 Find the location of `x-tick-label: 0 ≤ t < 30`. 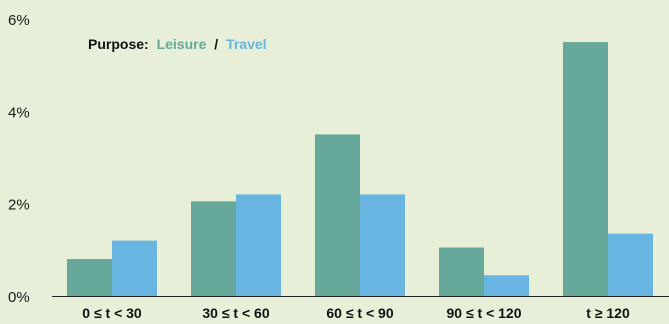

x-tick-label: 0 ≤ t < 30 is located at coordinates (112, 313).